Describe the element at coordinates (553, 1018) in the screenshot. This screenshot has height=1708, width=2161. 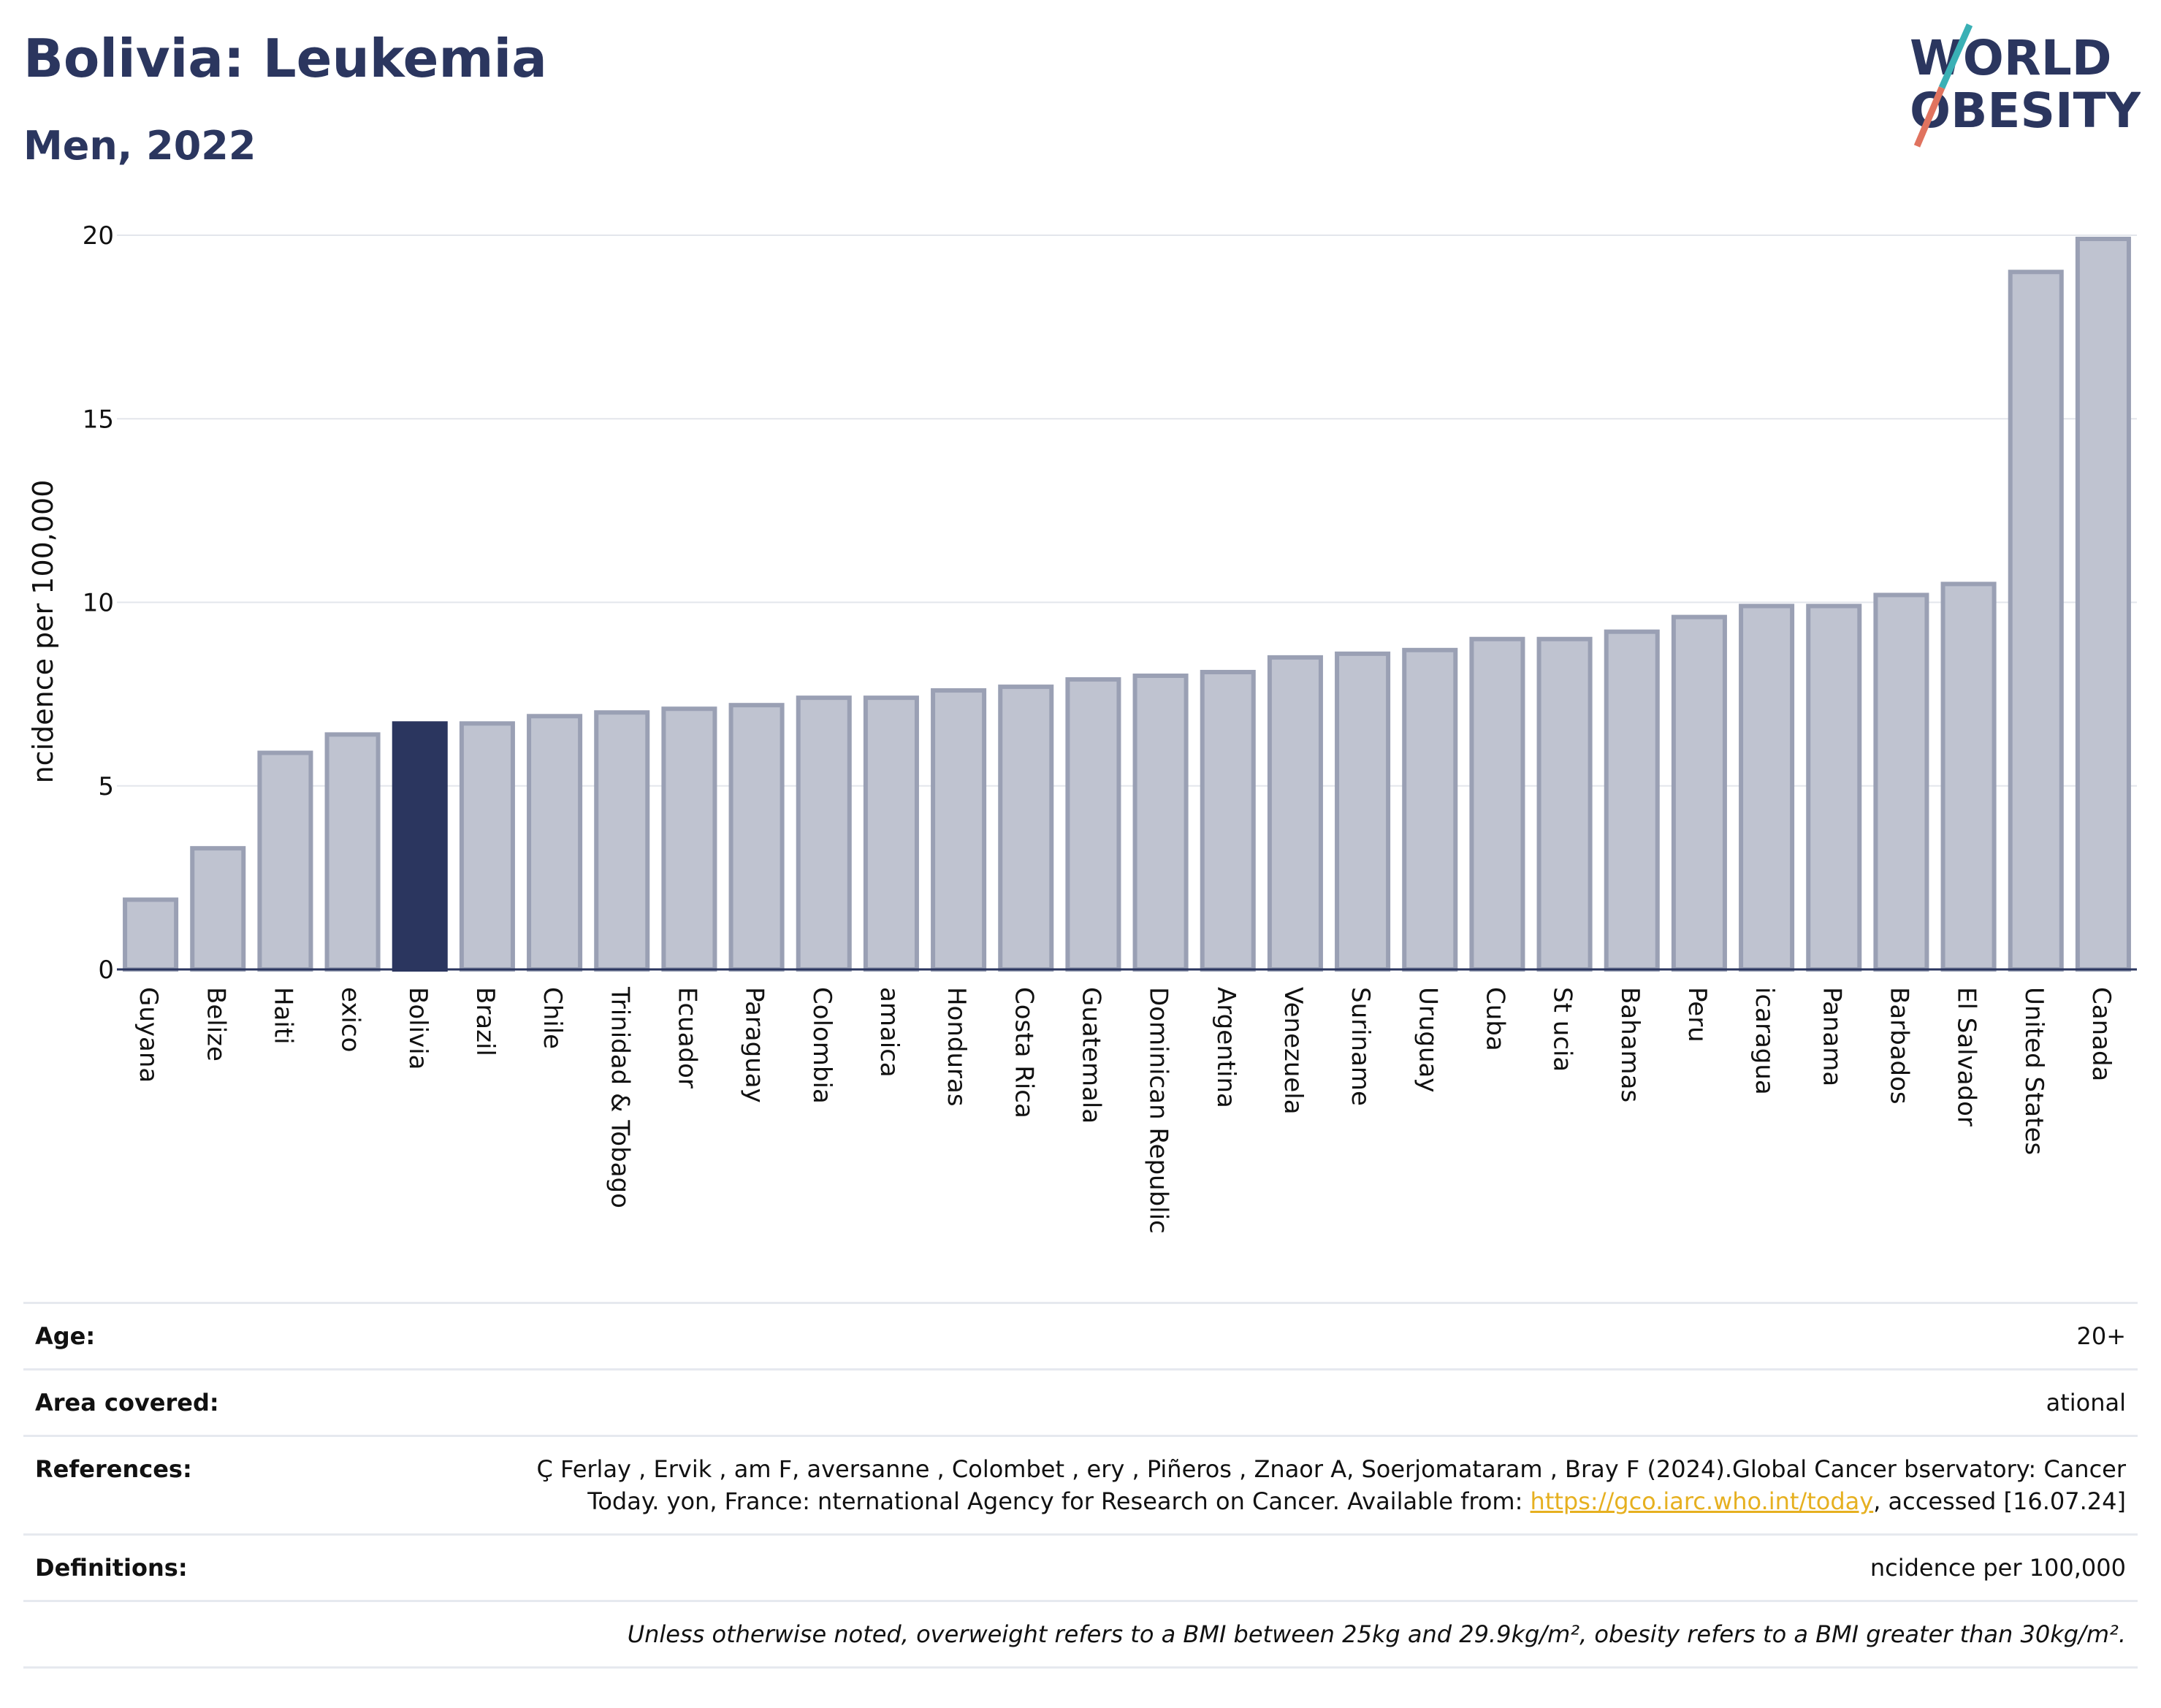
I see `x-tick-label: Chile` at that location.